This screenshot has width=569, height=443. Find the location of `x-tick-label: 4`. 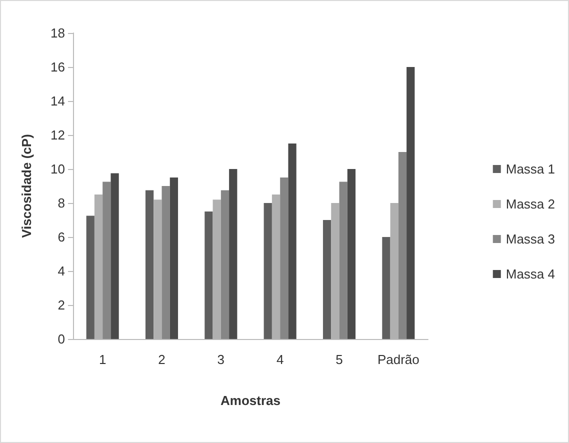

x-tick-label: 4 is located at coordinates (280, 359).